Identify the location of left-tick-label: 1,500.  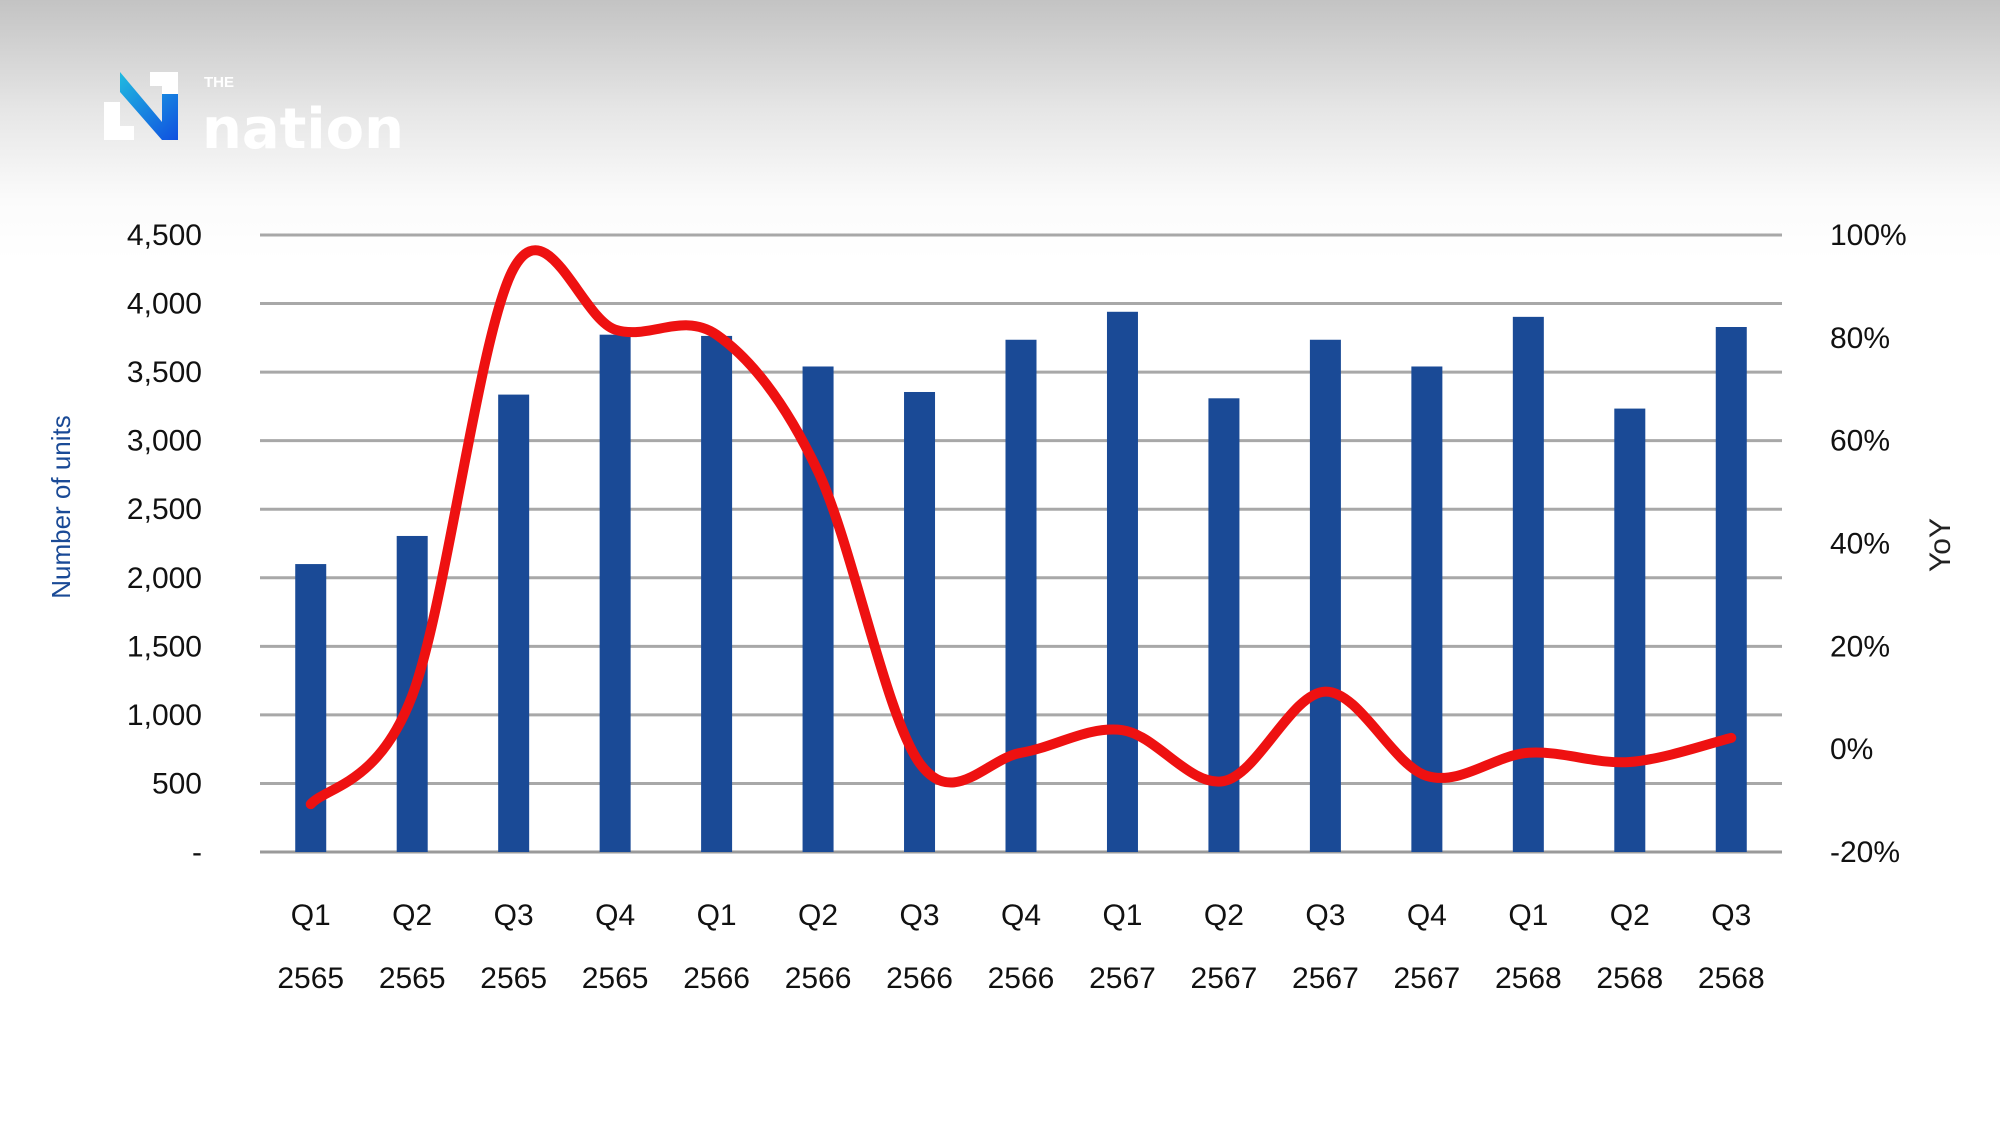
(164, 646).